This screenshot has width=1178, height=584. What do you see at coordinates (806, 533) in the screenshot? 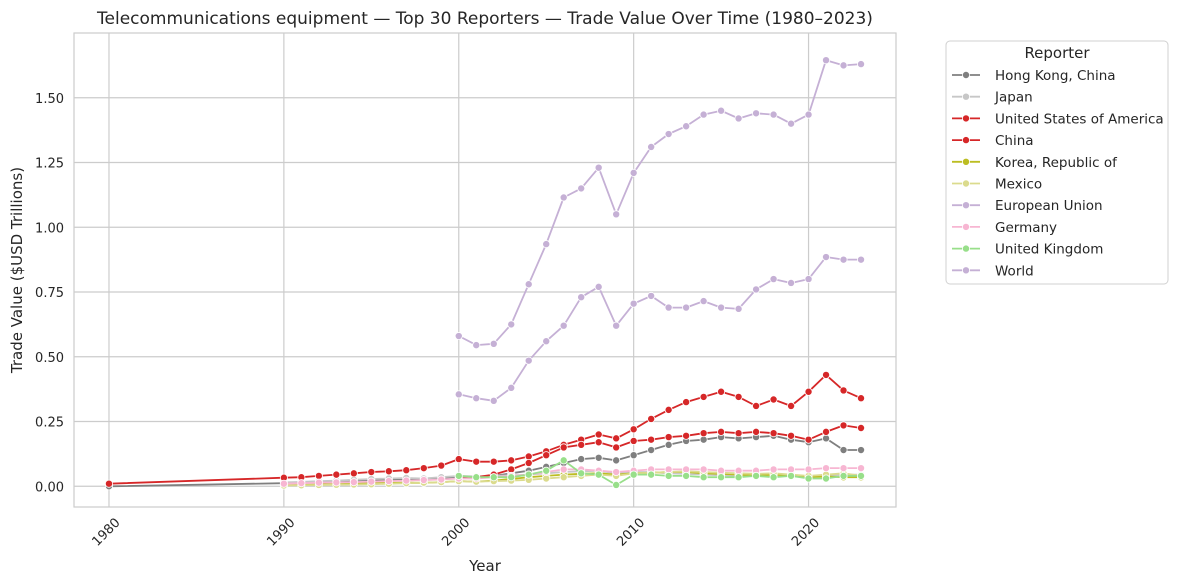
I see `x-tick-label: 2020` at bounding box center [806, 533].